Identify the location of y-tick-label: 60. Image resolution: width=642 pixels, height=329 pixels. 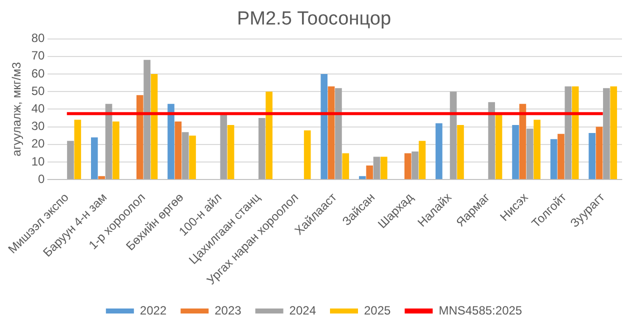
(38, 73).